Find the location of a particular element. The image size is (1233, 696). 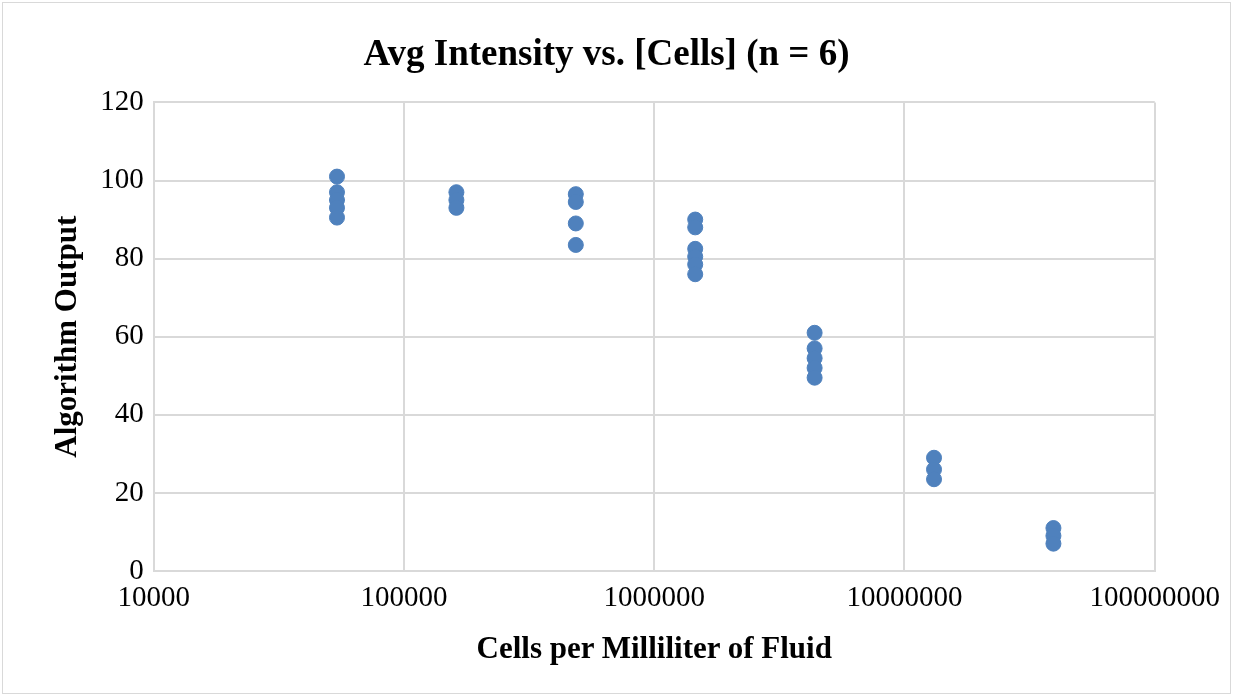

x-tick-label: 1000000 is located at coordinates (654, 596).